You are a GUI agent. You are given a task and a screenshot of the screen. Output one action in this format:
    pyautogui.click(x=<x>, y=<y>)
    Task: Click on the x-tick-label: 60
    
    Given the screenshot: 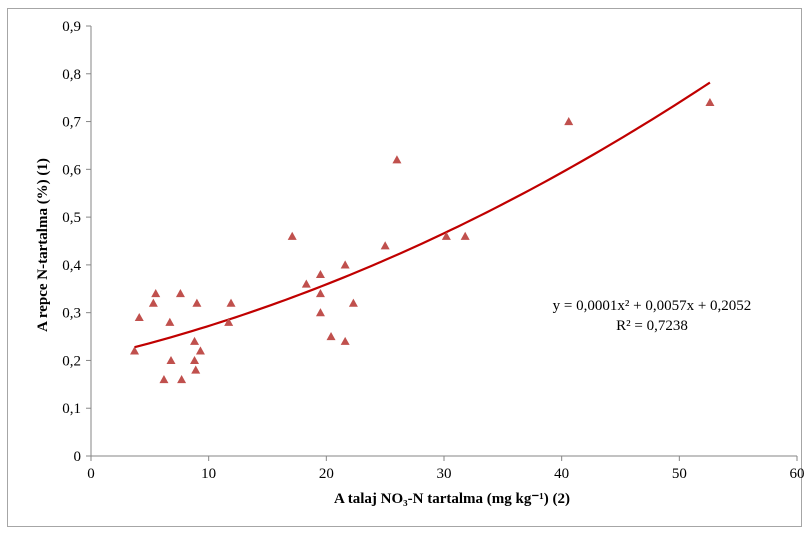 What is the action you would take?
    pyautogui.click(x=797, y=474)
    